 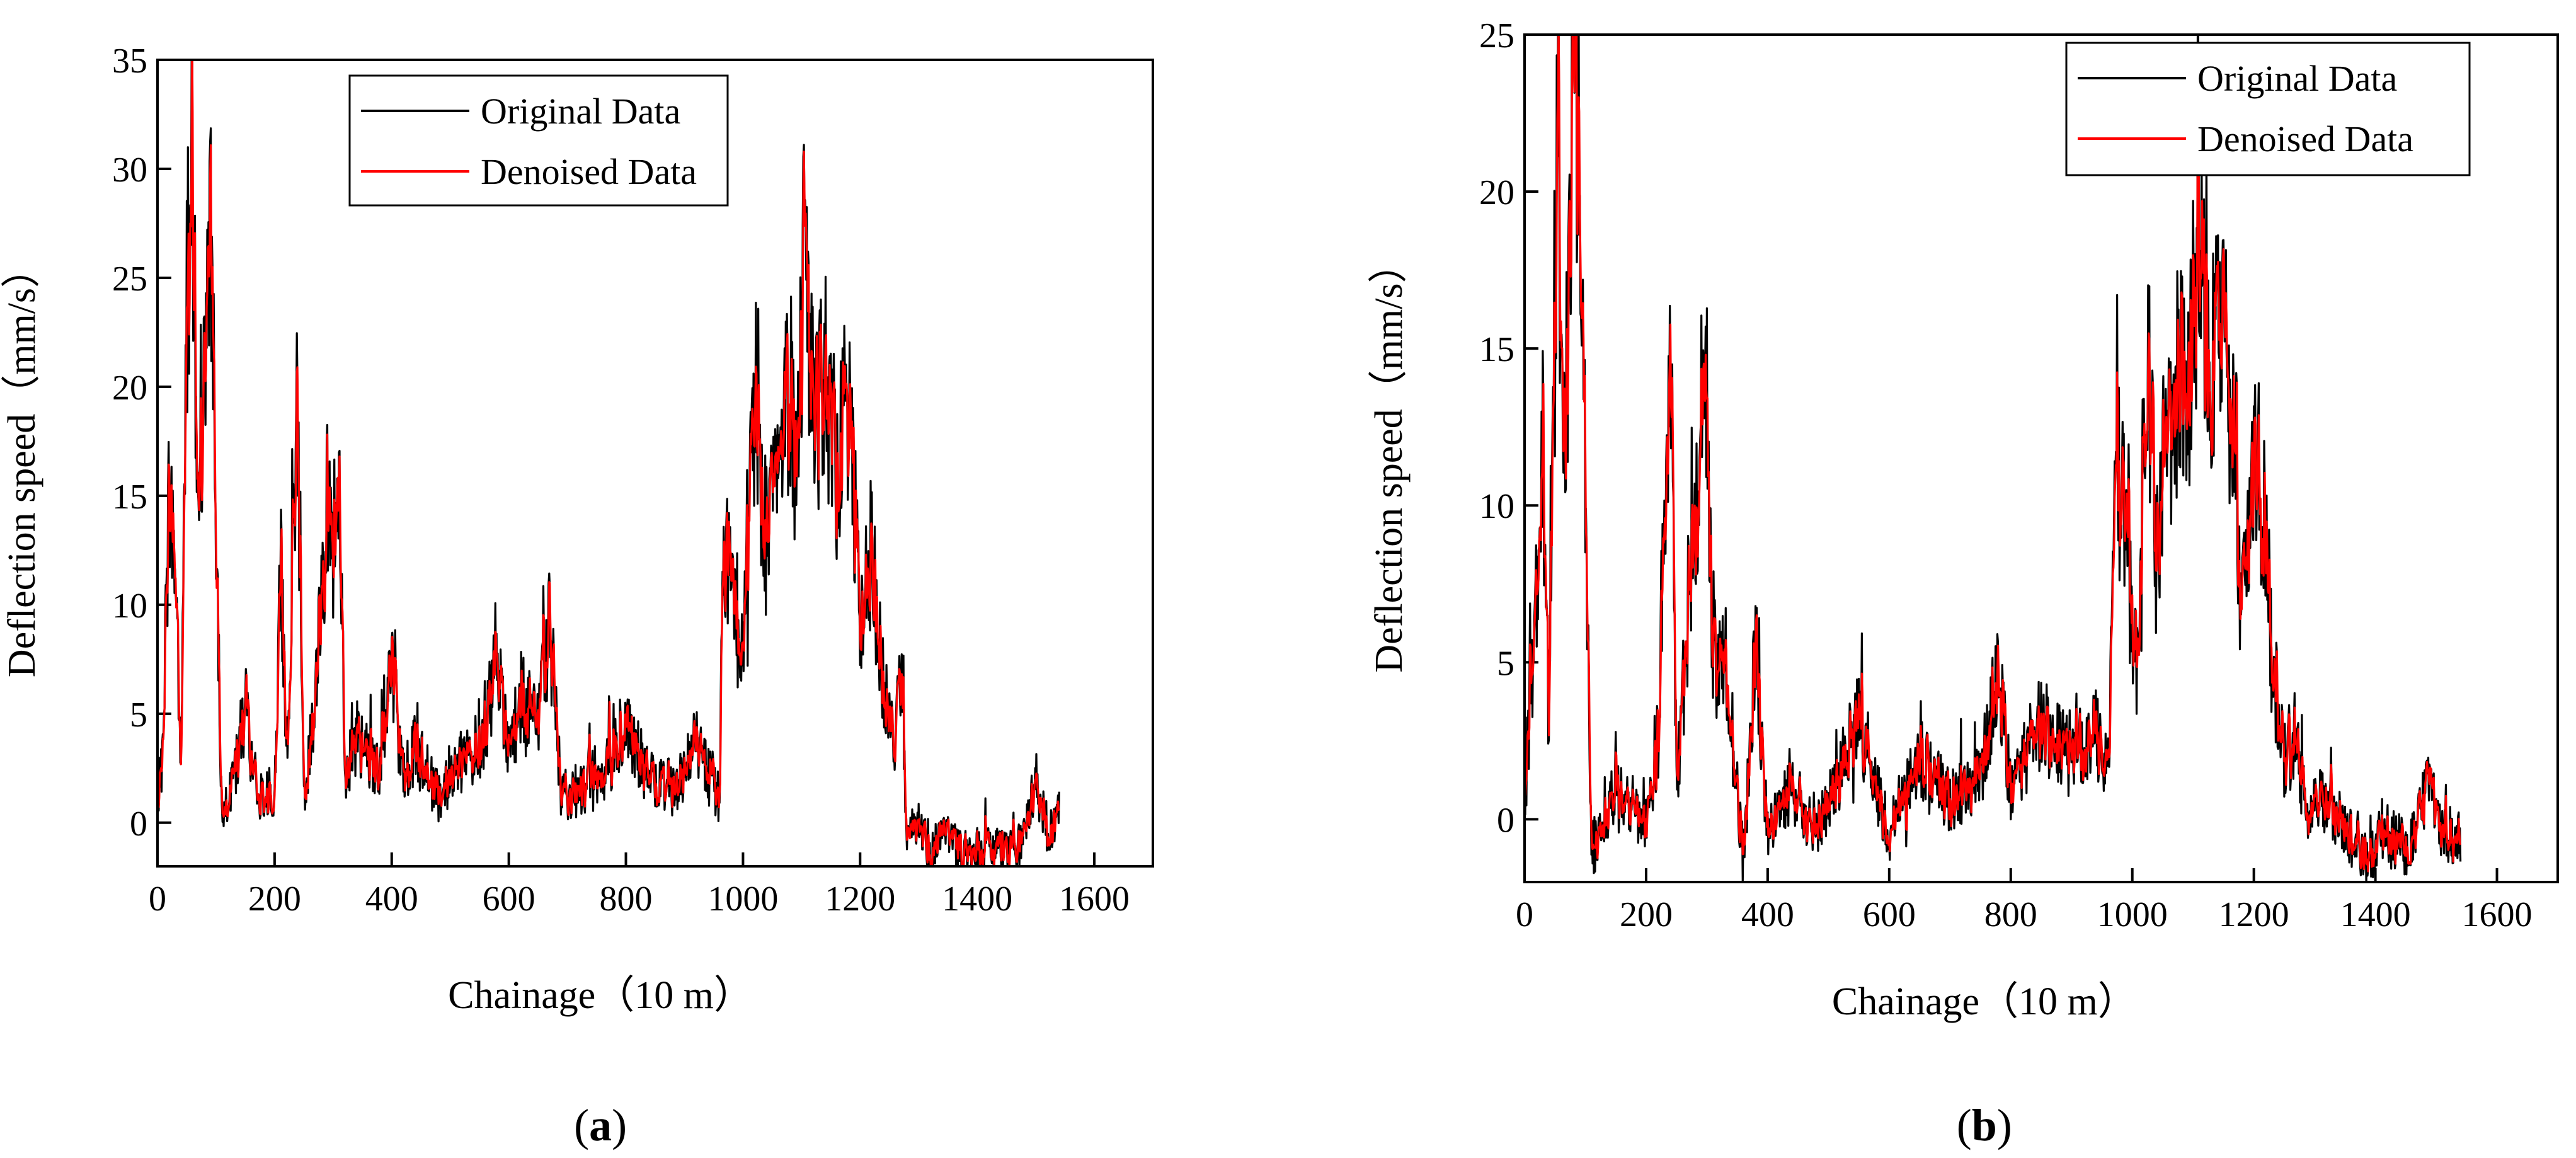 What do you see at coordinates (2305, 138) in the screenshot?
I see `legend-label-denoised-b: Denoised Data` at bounding box center [2305, 138].